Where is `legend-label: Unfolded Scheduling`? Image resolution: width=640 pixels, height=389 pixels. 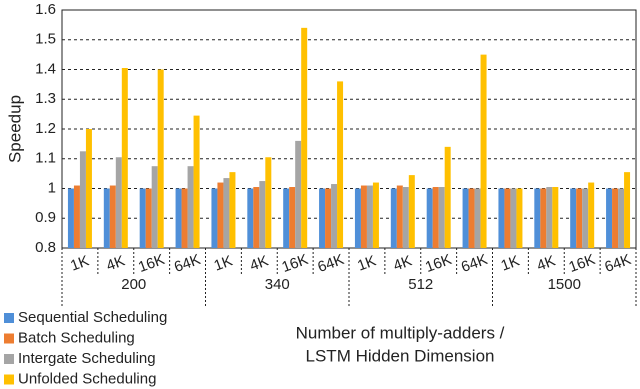
legend-label: Unfolded Scheduling is located at coordinates (87, 378).